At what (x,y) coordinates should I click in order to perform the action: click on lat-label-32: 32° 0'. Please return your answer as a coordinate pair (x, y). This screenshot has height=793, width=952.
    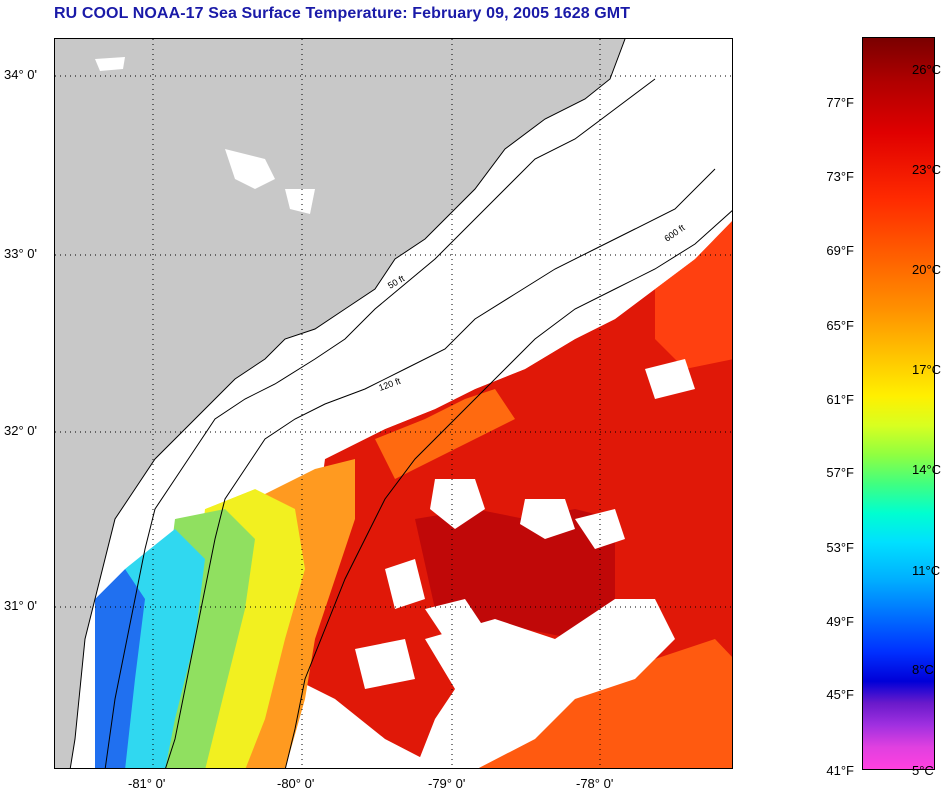
    Looking at the image, I should click on (20, 430).